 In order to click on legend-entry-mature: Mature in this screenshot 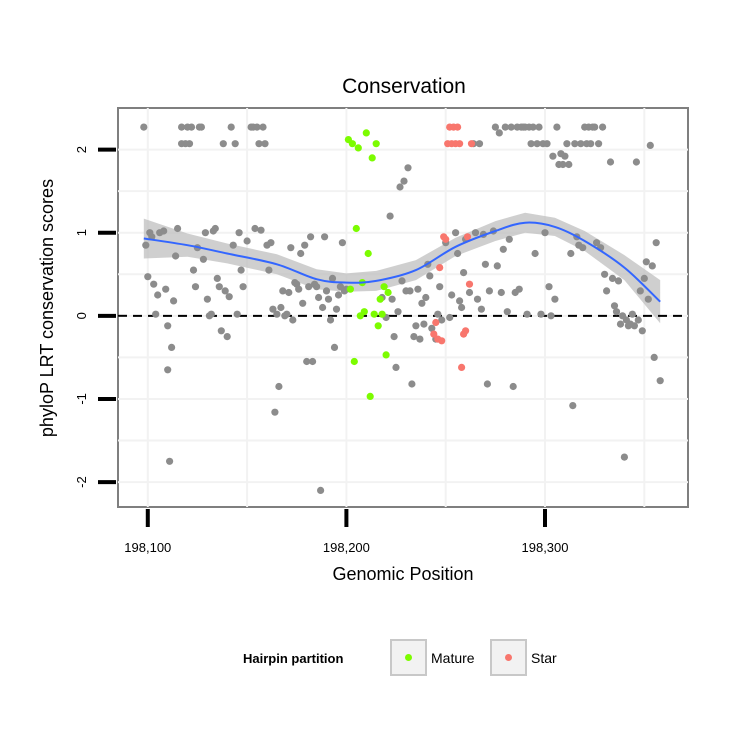, I will do `click(432, 657)`.